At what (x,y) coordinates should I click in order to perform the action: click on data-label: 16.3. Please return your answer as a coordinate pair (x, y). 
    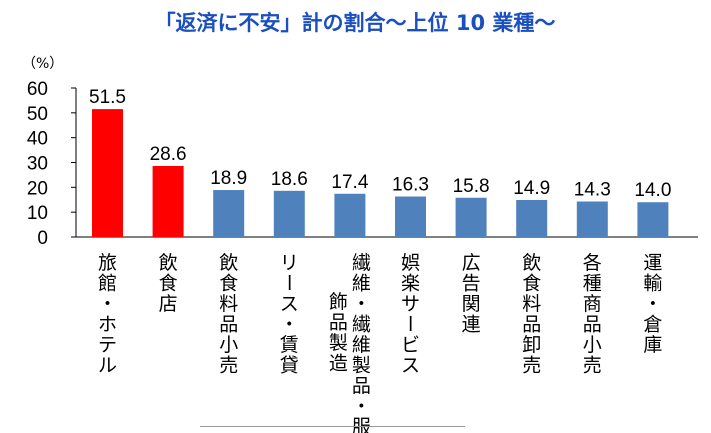
    Looking at the image, I should click on (410, 185).